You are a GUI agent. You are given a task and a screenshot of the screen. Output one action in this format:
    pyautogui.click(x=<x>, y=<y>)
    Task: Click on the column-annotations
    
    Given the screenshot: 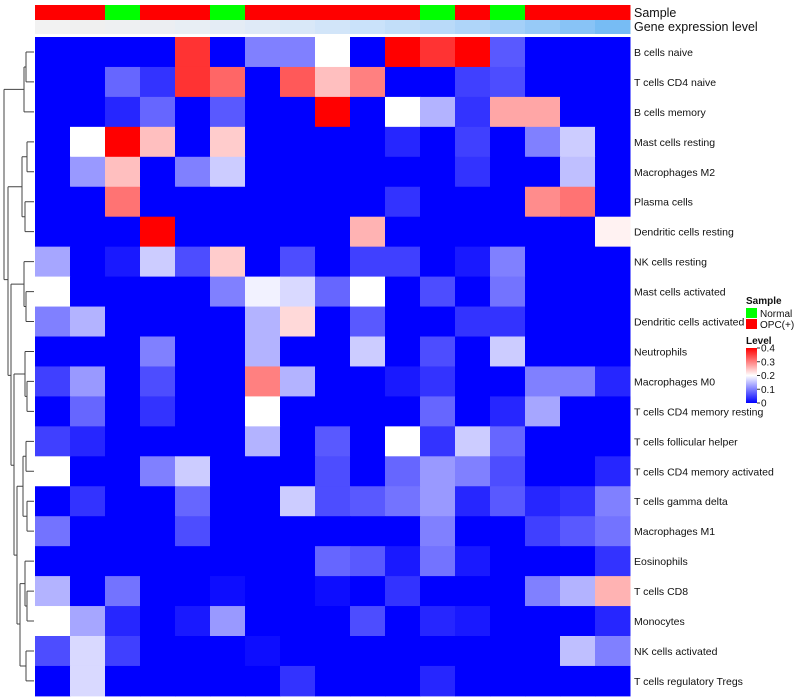 What is the action you would take?
    pyautogui.click(x=333, y=19)
    